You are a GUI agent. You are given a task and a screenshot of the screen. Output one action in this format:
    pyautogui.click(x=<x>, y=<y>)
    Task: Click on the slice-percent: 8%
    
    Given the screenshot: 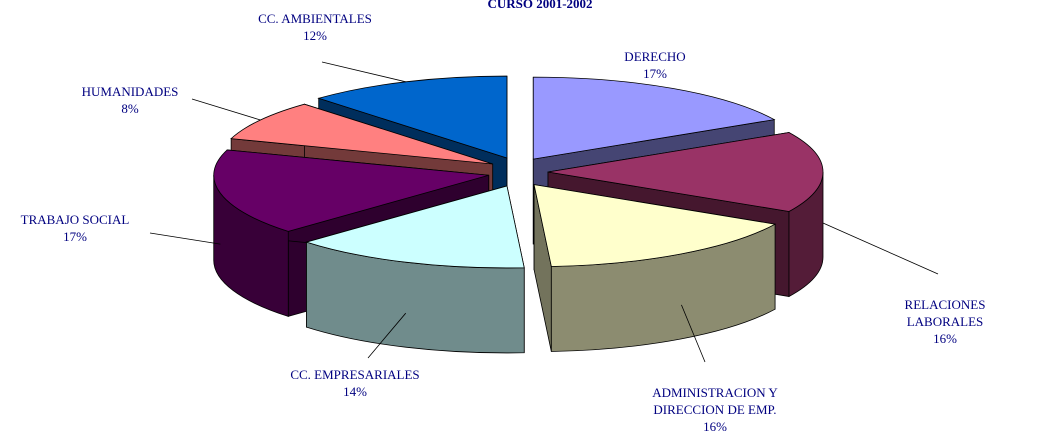 What is the action you would take?
    pyautogui.click(x=130, y=108)
    